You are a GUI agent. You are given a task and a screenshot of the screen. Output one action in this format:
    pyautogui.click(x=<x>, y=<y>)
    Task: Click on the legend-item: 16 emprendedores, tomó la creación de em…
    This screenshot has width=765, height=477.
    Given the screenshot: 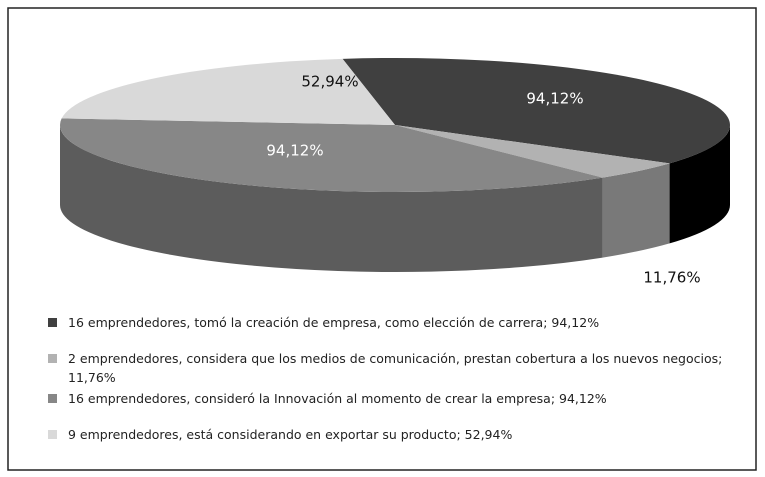 What is the action you would take?
    pyautogui.click(x=403, y=322)
    